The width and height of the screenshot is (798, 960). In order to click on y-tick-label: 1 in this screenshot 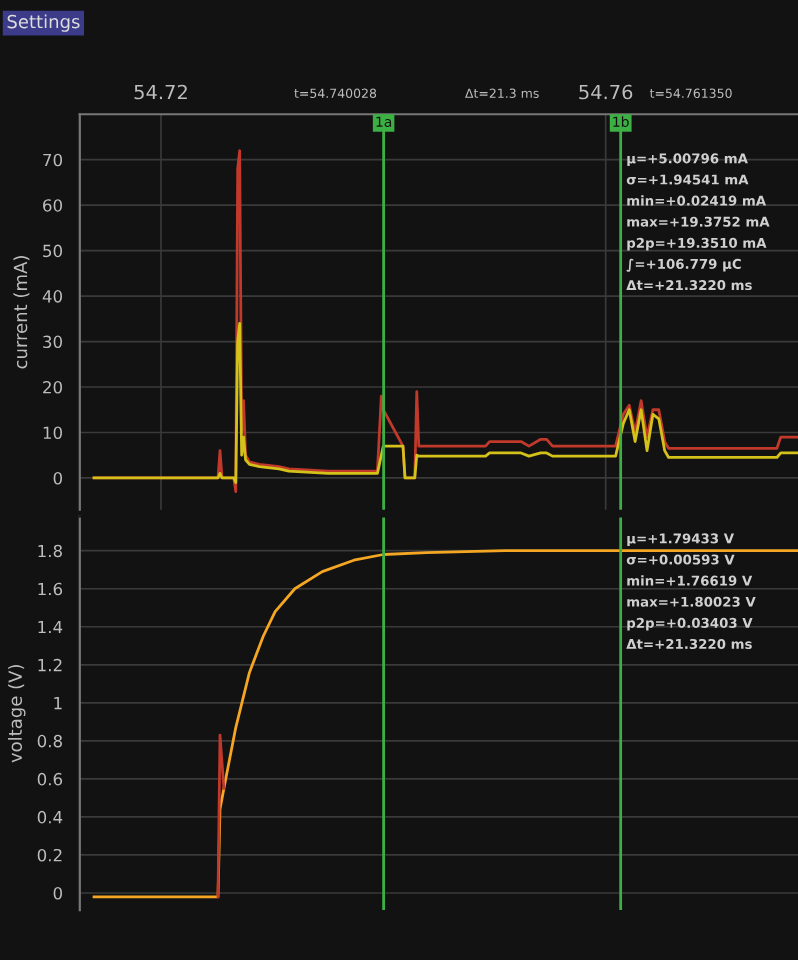, I will do `click(58, 703)`.